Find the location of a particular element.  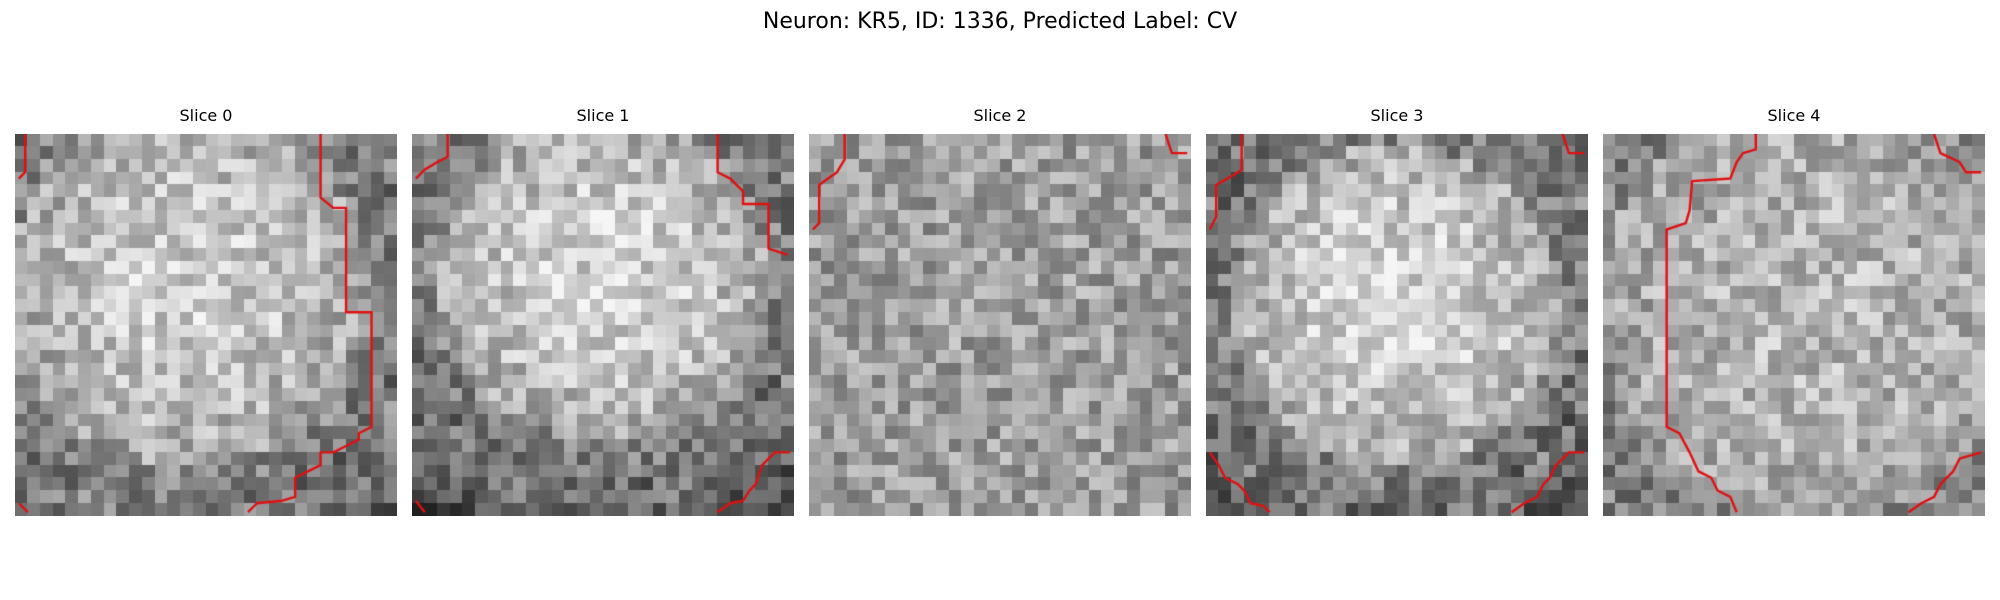

slice-panel-2: Slice 2 is located at coordinates (1000, 311).